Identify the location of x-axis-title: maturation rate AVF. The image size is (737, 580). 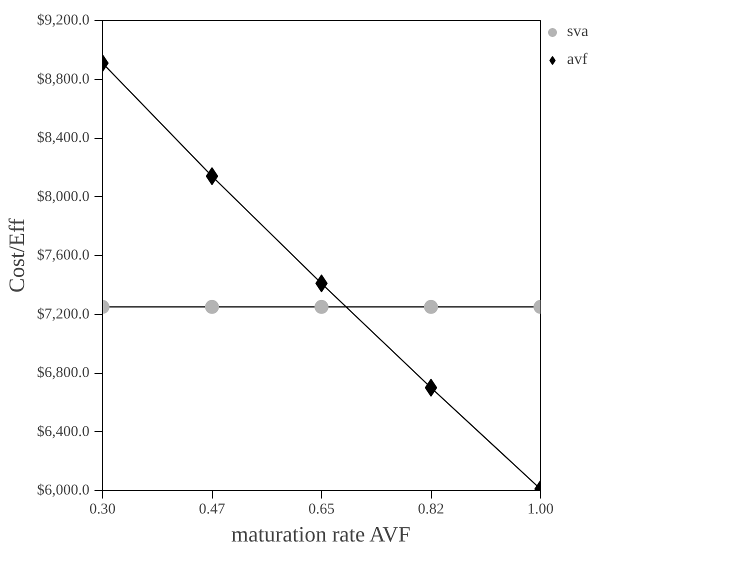
(321, 534).